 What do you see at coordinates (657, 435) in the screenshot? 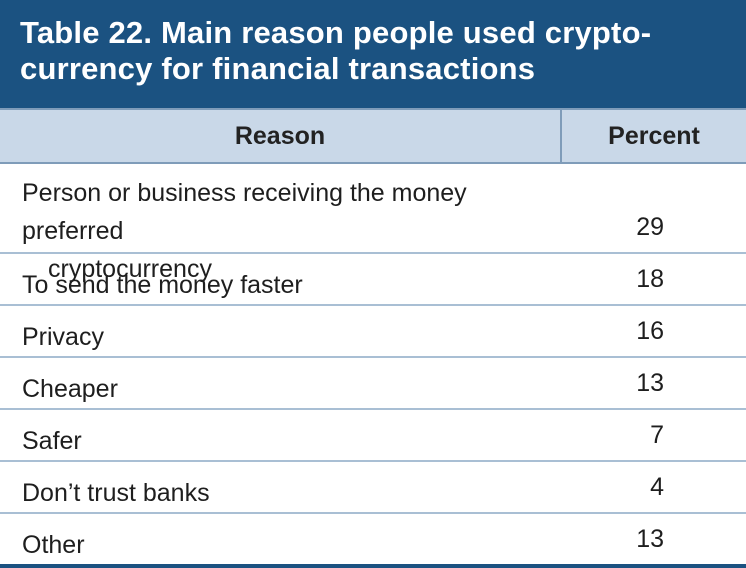
I see `row-percent: 7` at bounding box center [657, 435].